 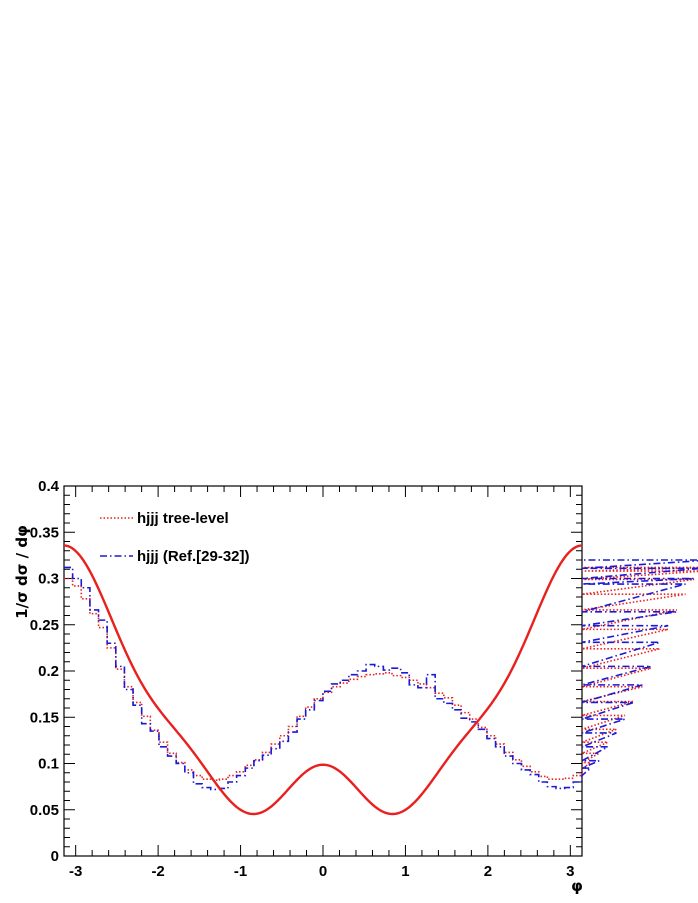 I want to click on y-tick-label: 0, so click(x=55, y=856).